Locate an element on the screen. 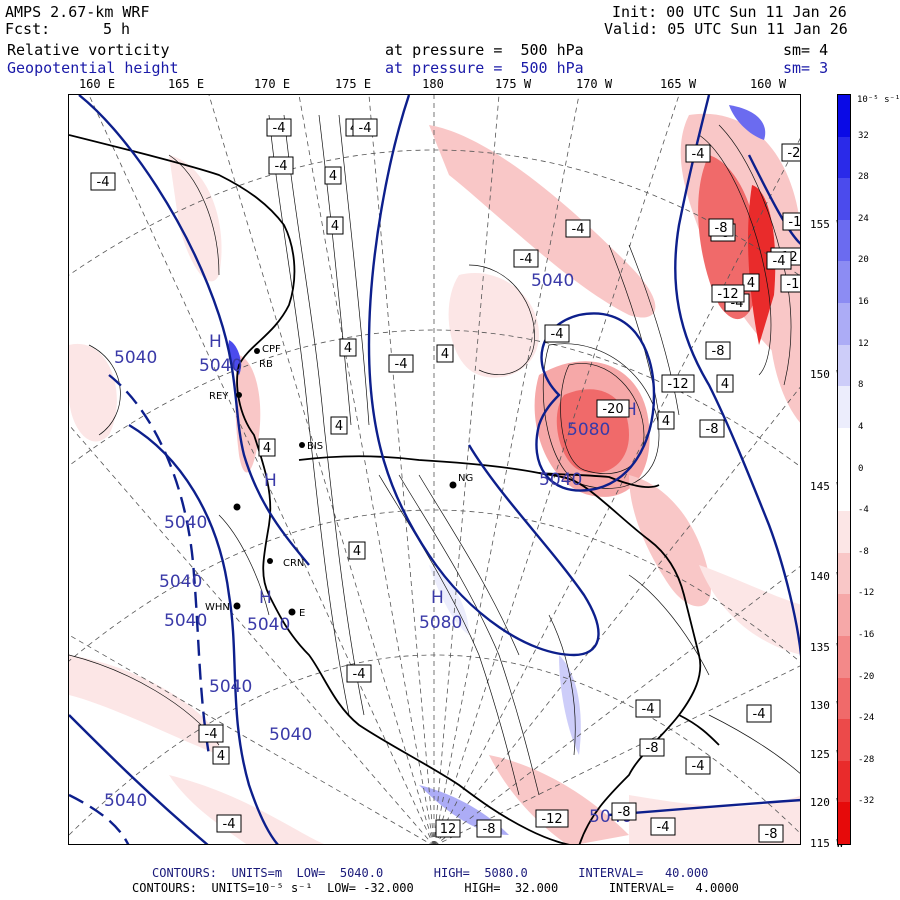  lat-label: 145 W is located at coordinates (827, 486).